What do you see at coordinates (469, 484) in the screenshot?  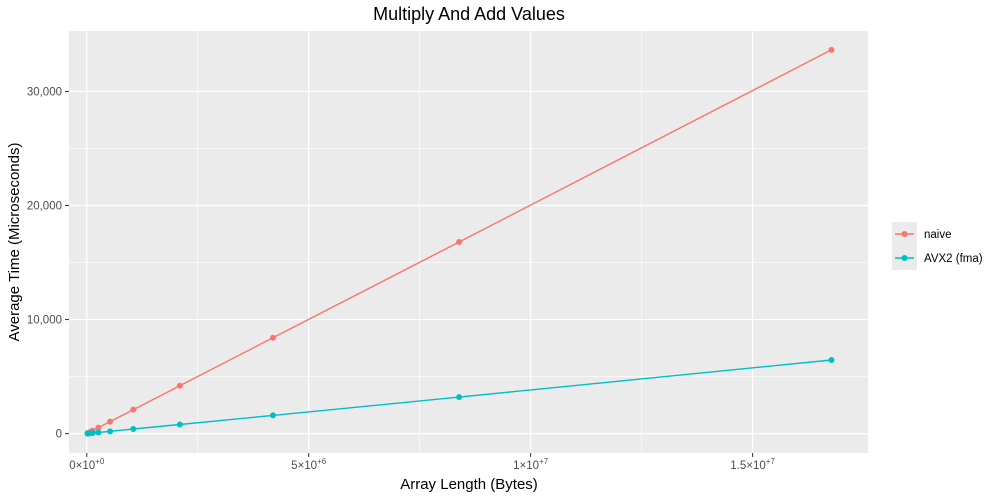 I see `x-axis-title: Array Length (Bytes)` at bounding box center [469, 484].